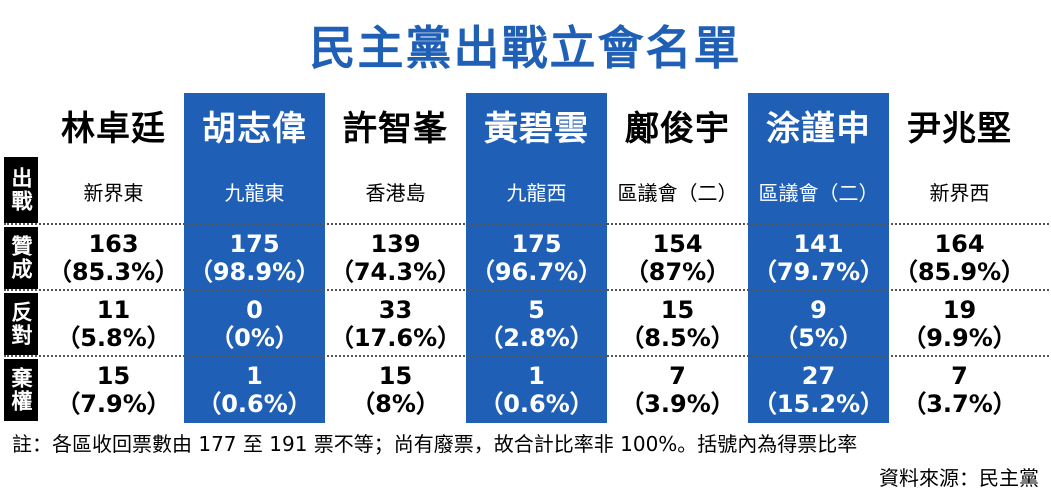 The height and width of the screenshot is (502, 1051). I want to click on vote-percent: （3.7%）, so click(959, 404).